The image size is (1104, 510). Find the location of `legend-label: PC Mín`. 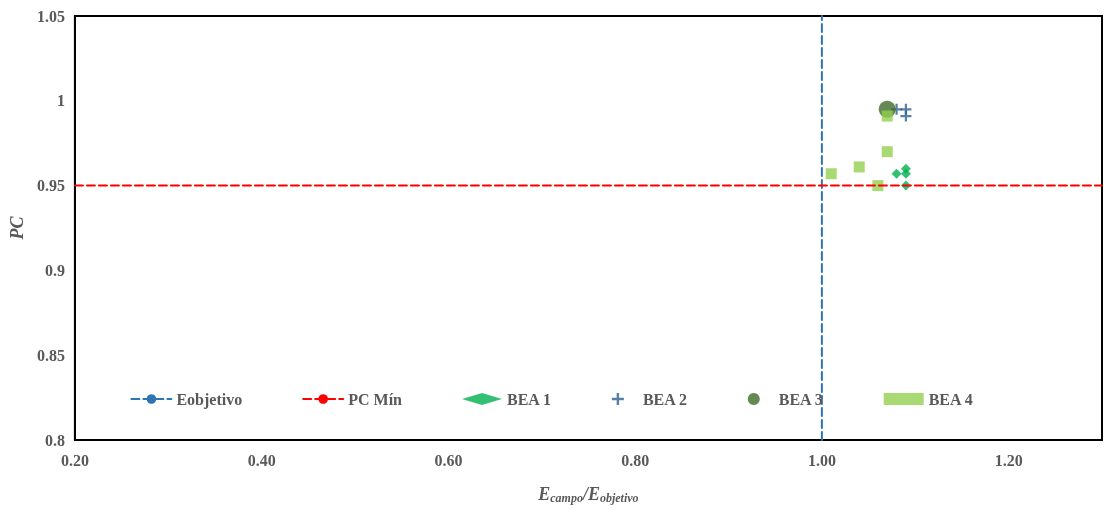

legend-label: PC Mín is located at coordinates (375, 399).